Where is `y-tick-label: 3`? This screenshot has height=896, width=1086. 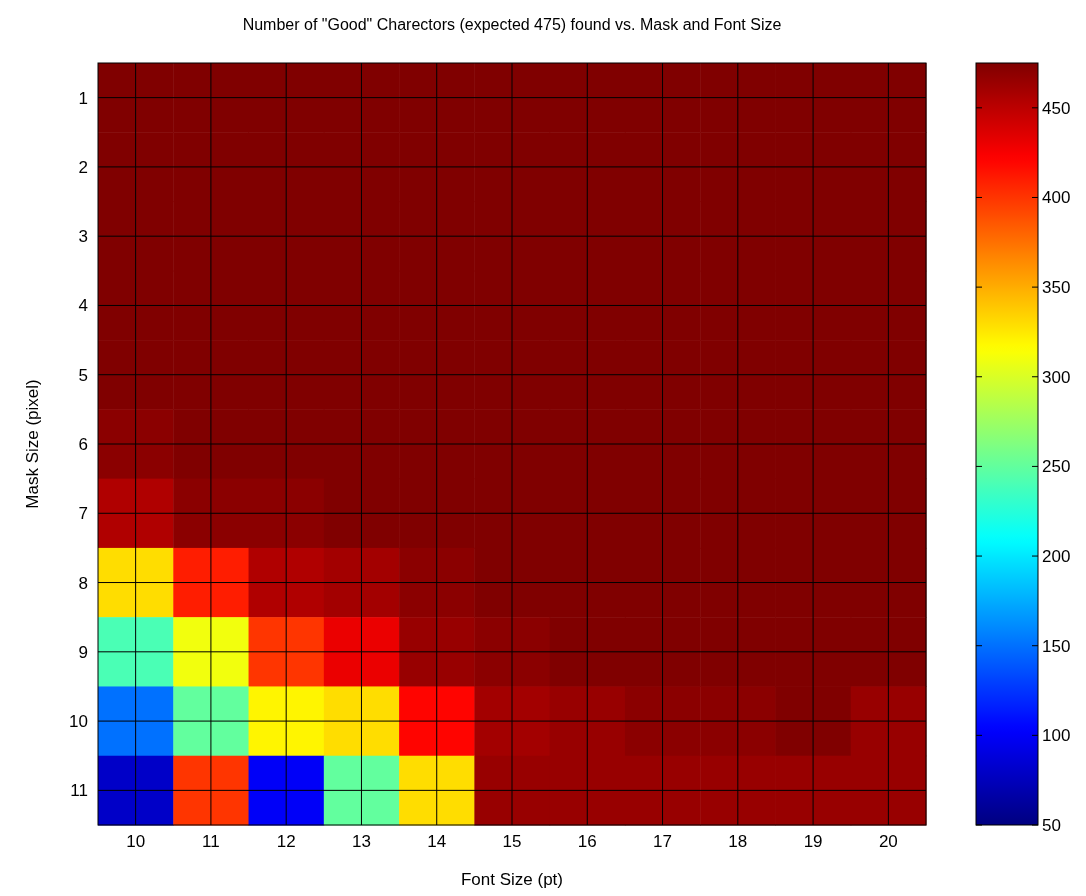 y-tick-label: 3 is located at coordinates (83, 237).